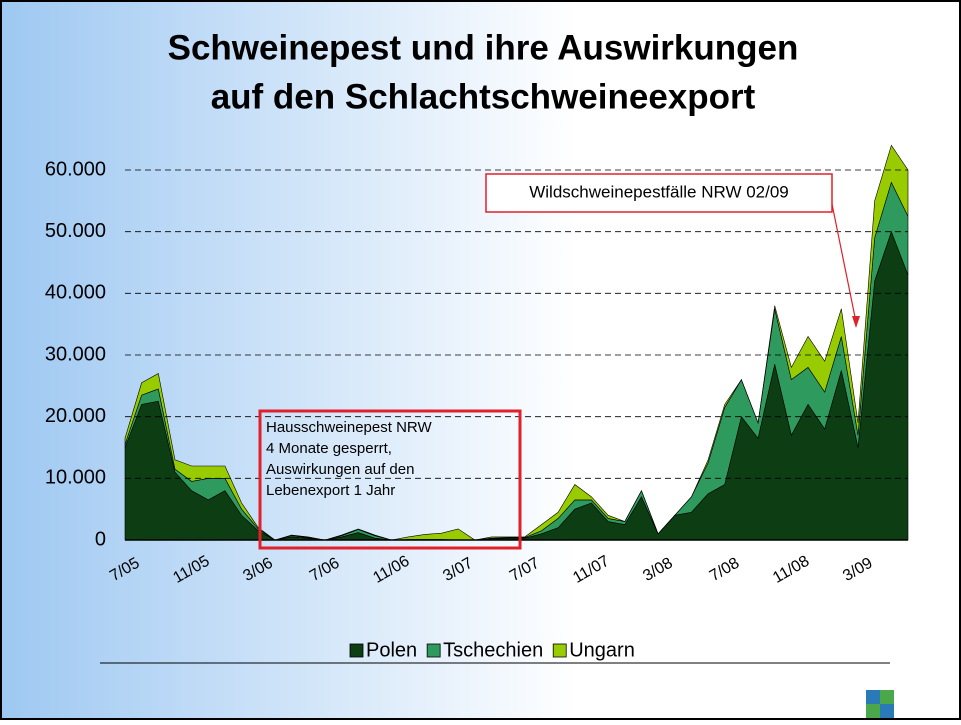 The height and width of the screenshot is (725, 961). I want to click on legend-label: Tschechien, so click(493, 650).